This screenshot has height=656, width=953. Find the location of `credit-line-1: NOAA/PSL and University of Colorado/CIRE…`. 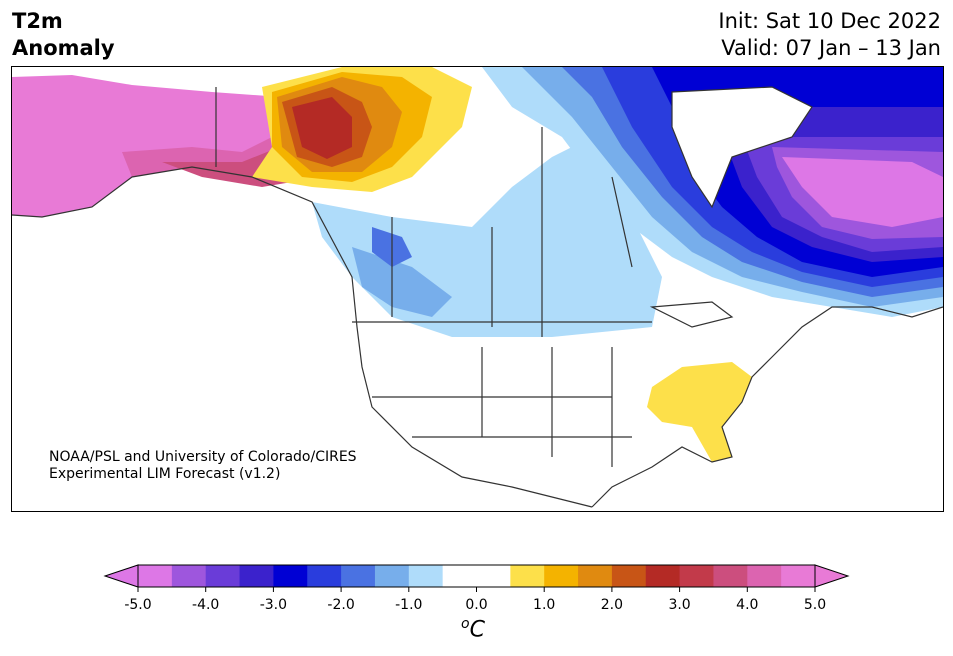

credit-line-1: NOAA/PSL and University of Colorado/CIRE… is located at coordinates (203, 457).